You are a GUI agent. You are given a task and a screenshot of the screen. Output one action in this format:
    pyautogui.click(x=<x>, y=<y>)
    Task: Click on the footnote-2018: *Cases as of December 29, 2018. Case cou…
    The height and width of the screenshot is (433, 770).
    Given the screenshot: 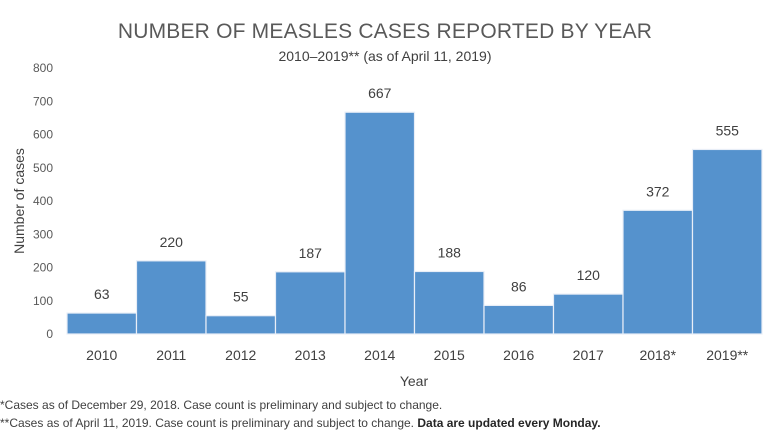 What is the action you would take?
    pyautogui.click(x=221, y=405)
    